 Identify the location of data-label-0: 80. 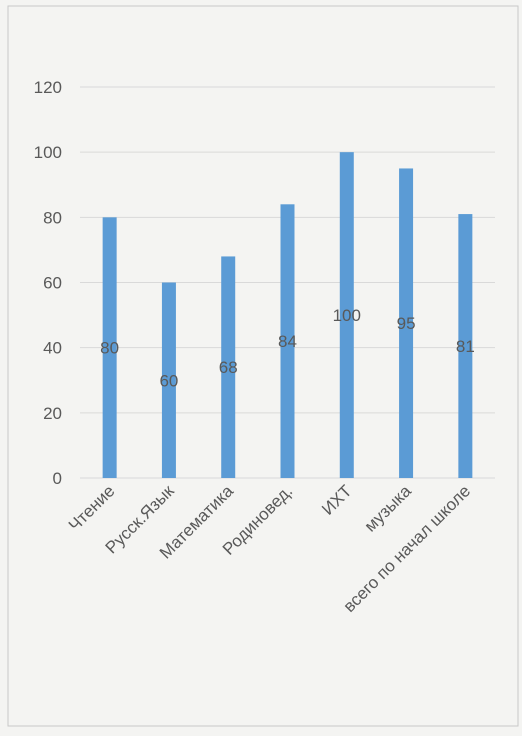
(109, 348).